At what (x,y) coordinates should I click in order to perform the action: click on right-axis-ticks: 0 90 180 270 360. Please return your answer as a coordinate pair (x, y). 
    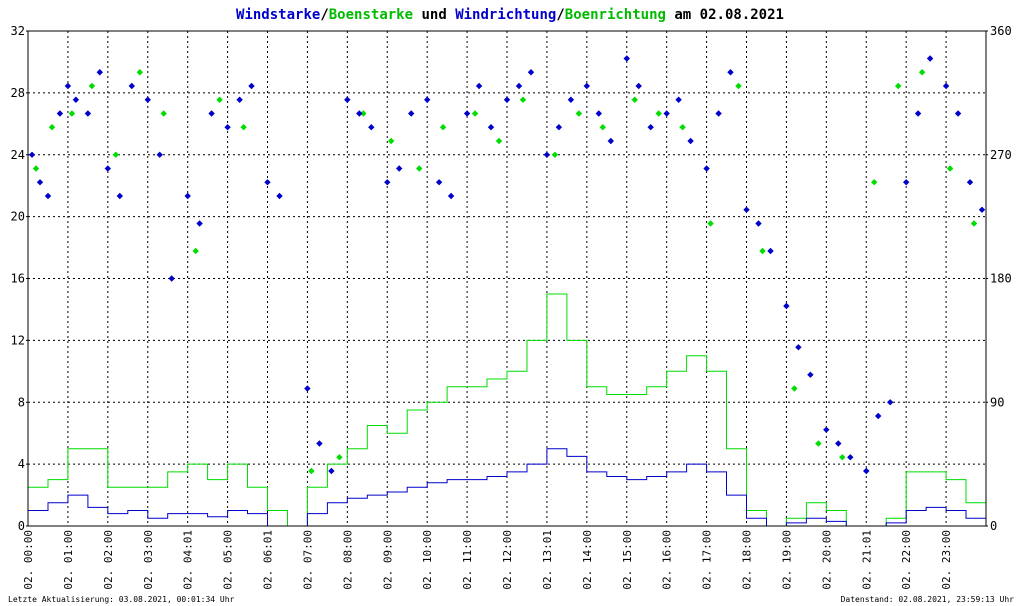
    Looking at the image, I should click on (999, 278).